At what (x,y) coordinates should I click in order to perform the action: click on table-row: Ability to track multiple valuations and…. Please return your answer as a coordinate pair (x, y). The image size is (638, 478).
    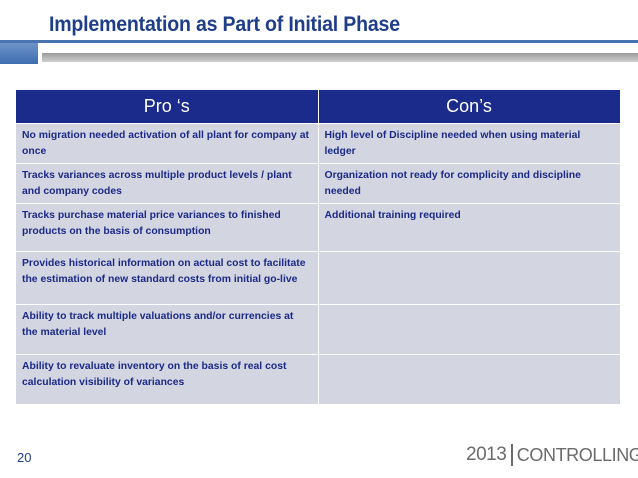
    Looking at the image, I should click on (318, 328).